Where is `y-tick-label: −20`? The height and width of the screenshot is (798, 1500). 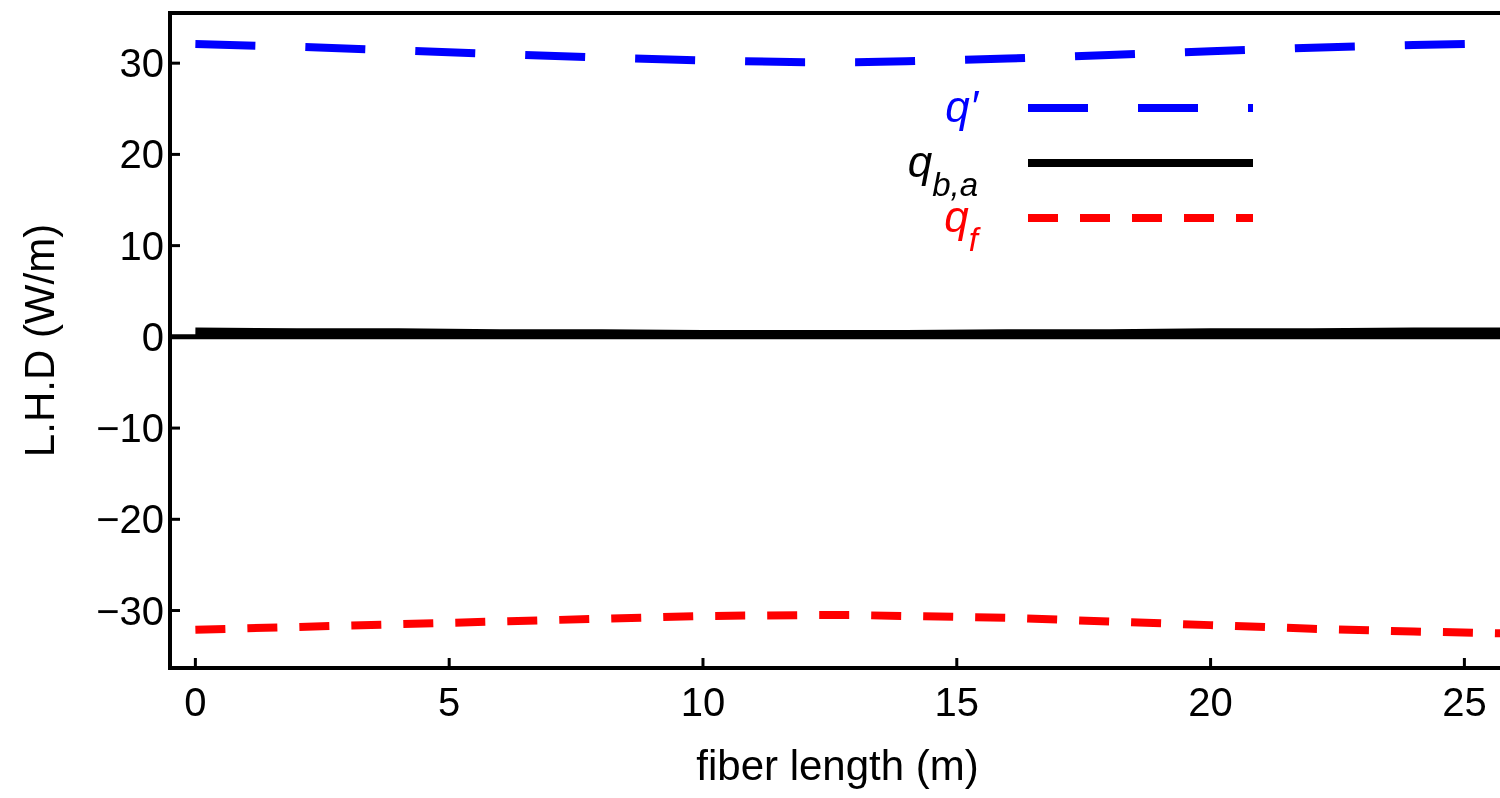 y-tick-label: −20 is located at coordinates (130, 519).